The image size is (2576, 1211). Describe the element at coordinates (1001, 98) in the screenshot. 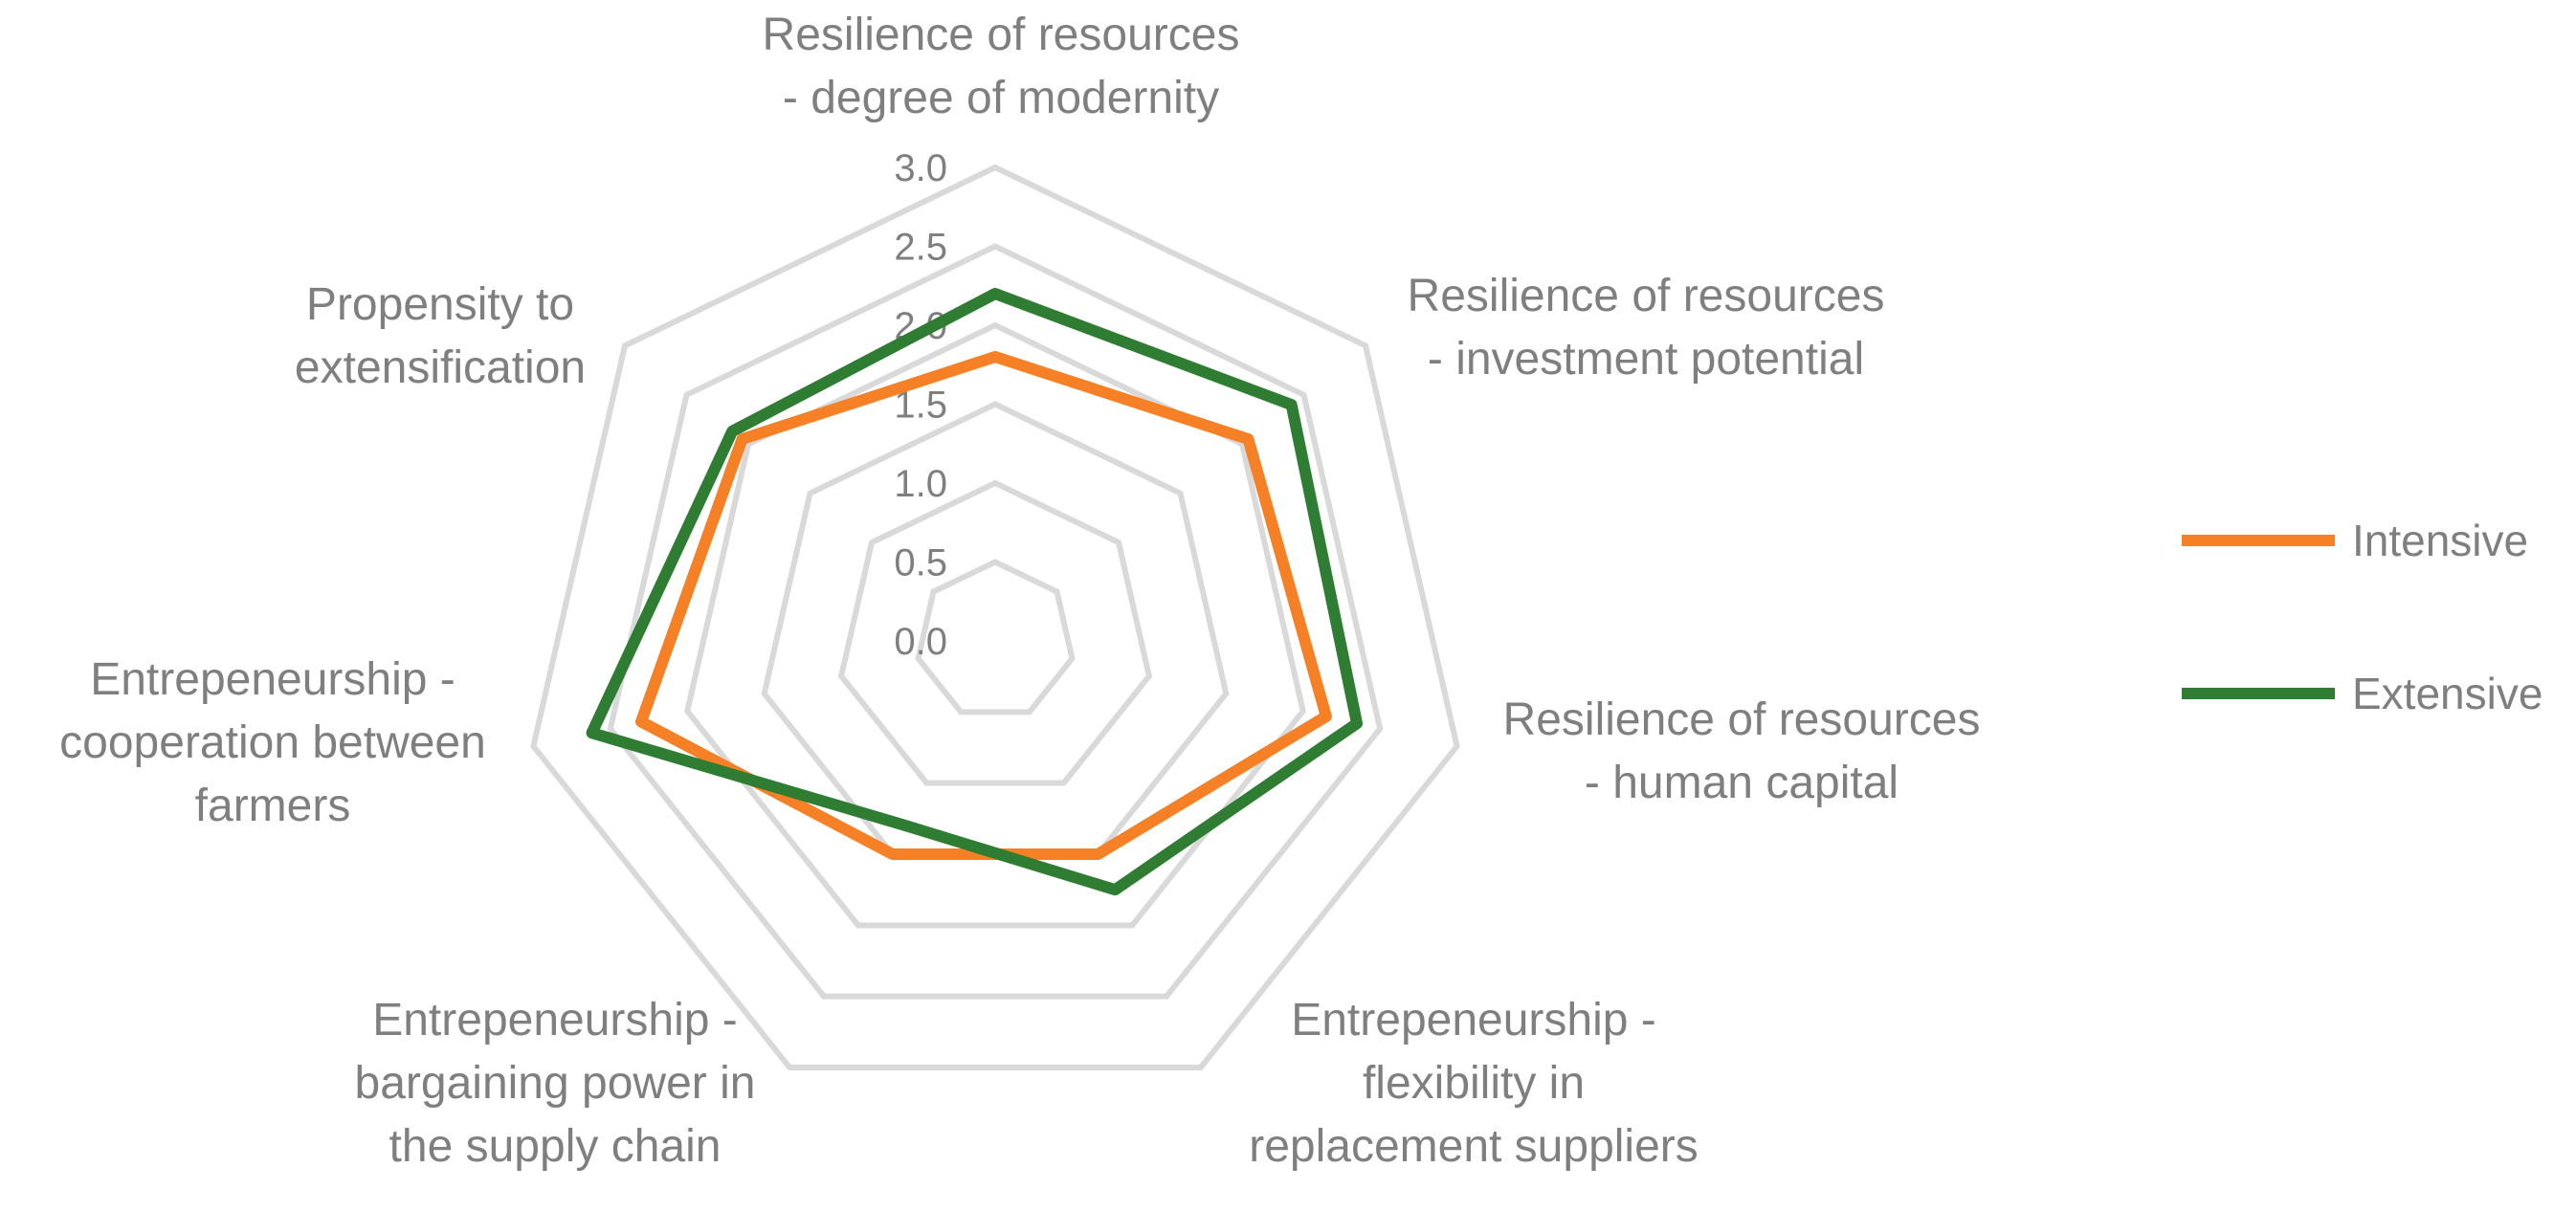

I see `axis-label-line: - degree of modernity` at that location.